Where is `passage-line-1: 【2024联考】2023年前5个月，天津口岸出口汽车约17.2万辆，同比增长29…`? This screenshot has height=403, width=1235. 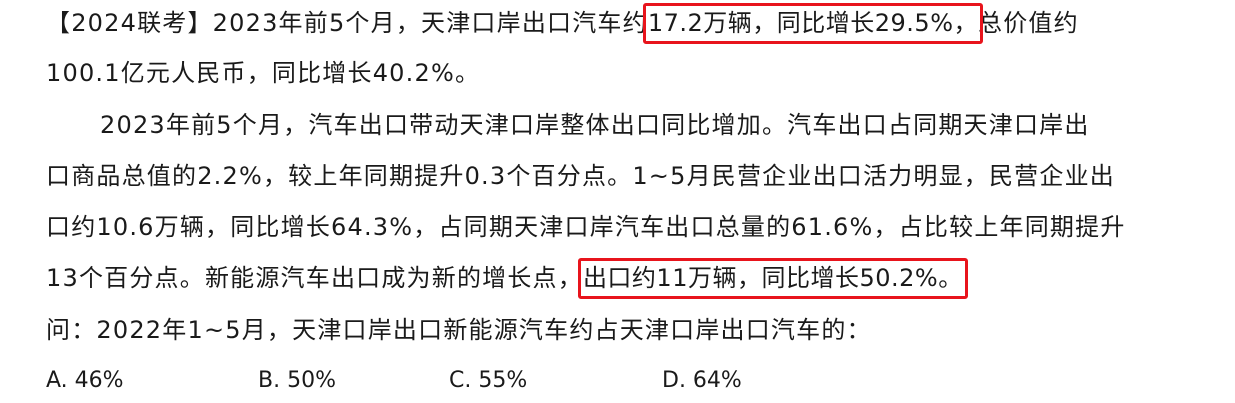
passage-line-1: 【2024联考】2023年前5个月，天津口岸出口汽车约17.2万辆，同比增长29… is located at coordinates (562, 23).